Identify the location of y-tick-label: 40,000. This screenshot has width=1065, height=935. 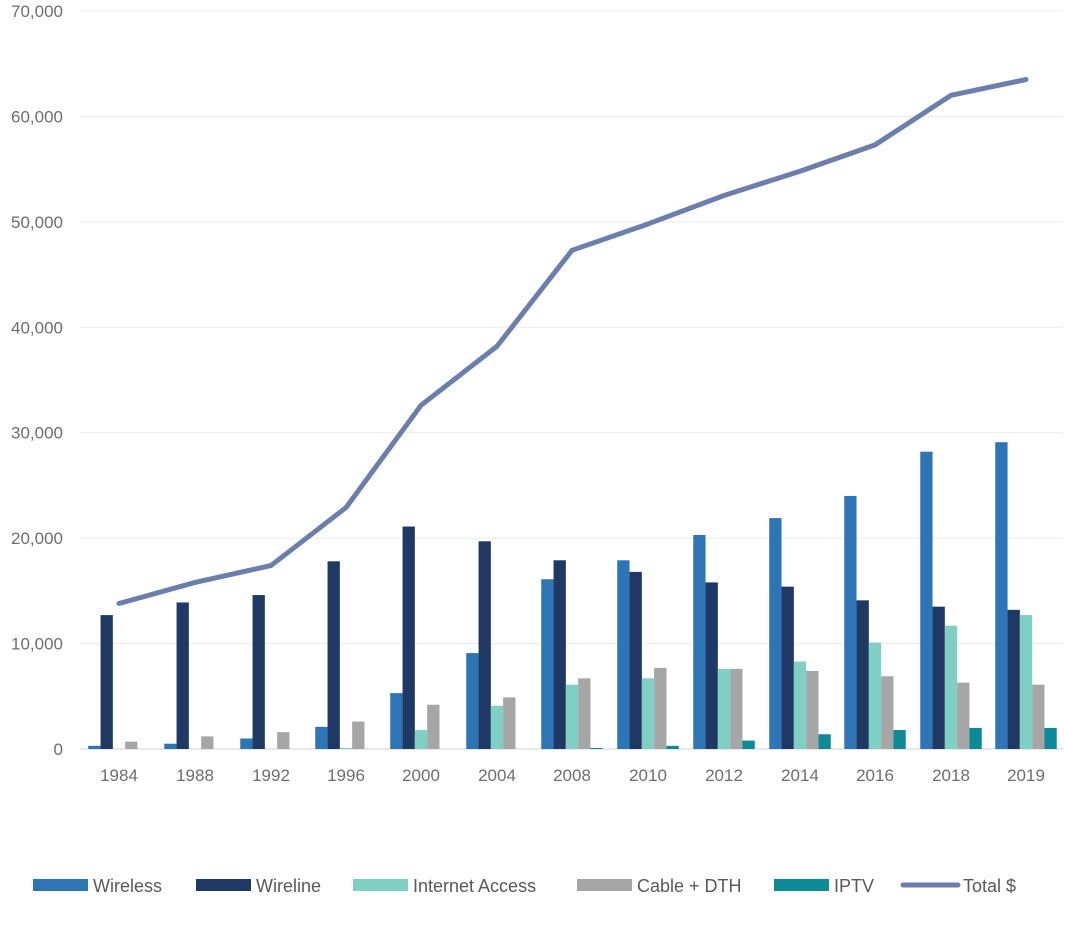
(37, 327).